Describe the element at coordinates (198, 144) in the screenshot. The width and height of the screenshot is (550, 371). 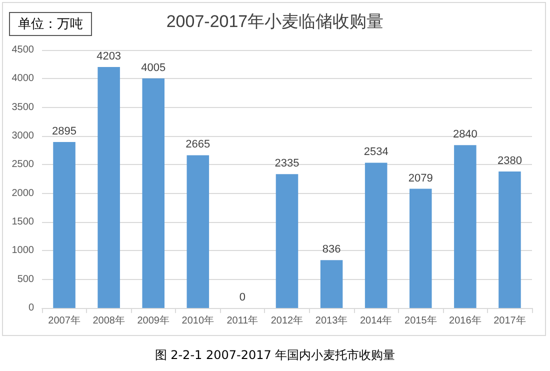
I see `data-label: 2665` at that location.